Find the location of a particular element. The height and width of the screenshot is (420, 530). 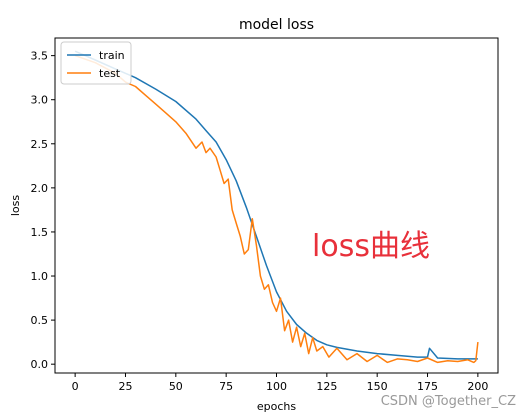

y-tick-label: 2.5 is located at coordinates (40, 144).